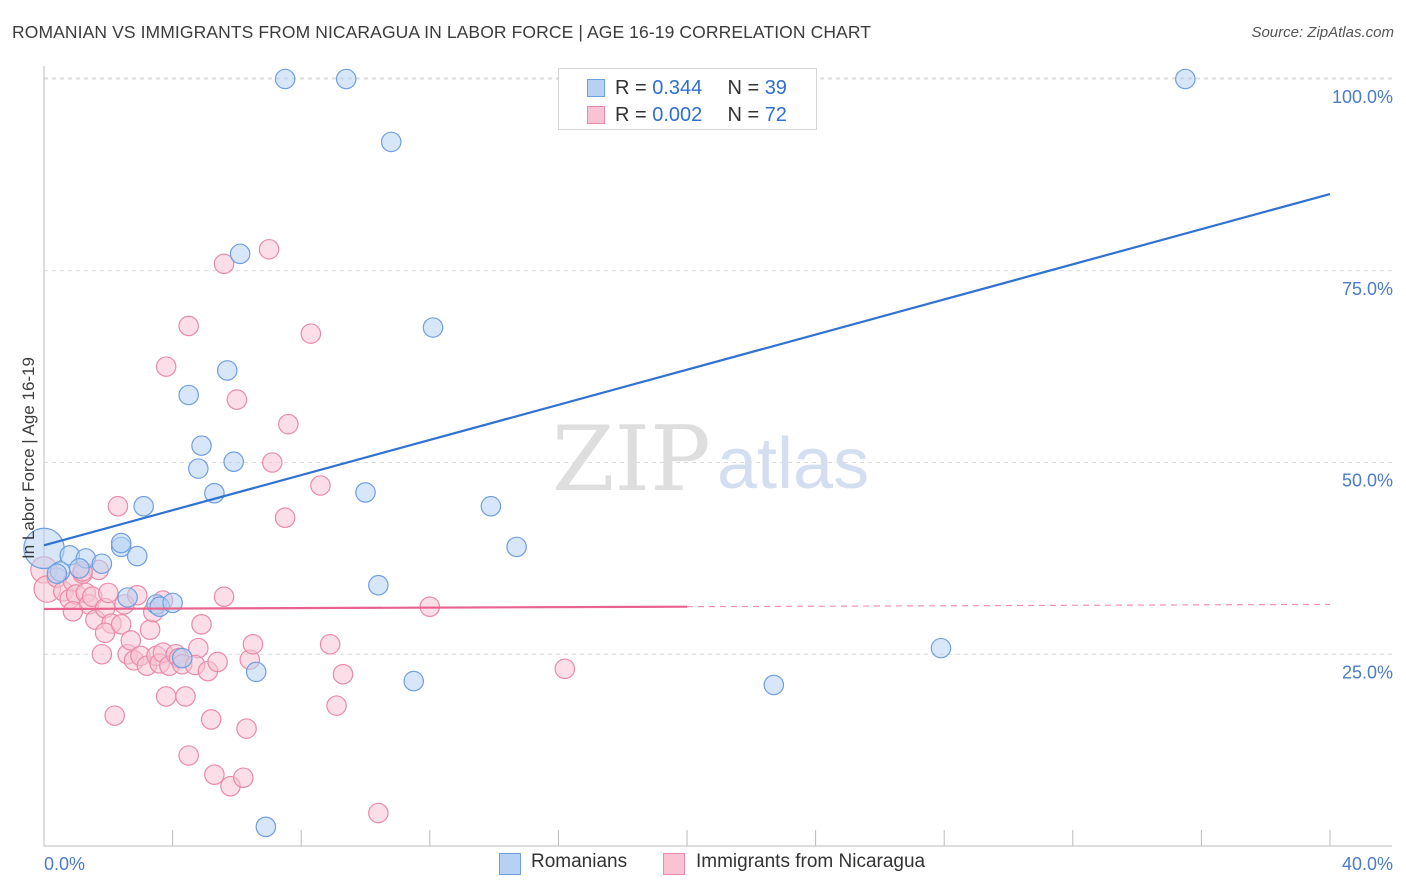 The height and width of the screenshot is (892, 1406). I want to click on y-tick-label: 100.0%, so click(1362, 97).